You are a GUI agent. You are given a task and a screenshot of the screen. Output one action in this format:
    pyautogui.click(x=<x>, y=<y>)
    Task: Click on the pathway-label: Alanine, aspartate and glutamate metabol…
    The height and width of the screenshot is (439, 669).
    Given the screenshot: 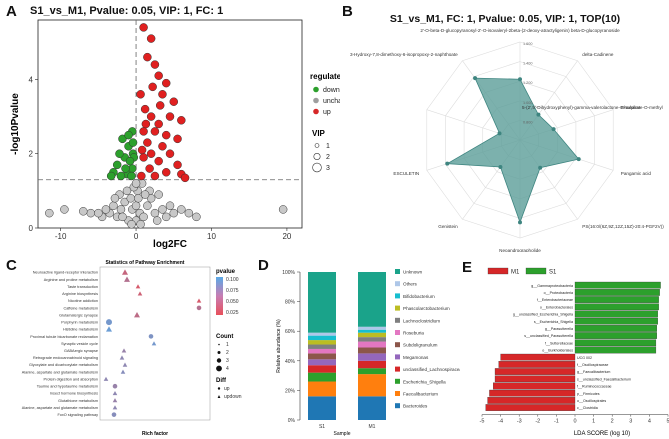 What is the action you would take?
    pyautogui.click(x=60, y=372)
    